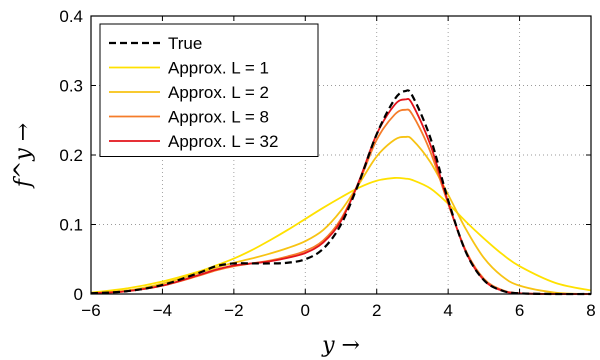  What do you see at coordinates (162, 310) in the screenshot?
I see `x-tick-label: −4` at bounding box center [162, 310].